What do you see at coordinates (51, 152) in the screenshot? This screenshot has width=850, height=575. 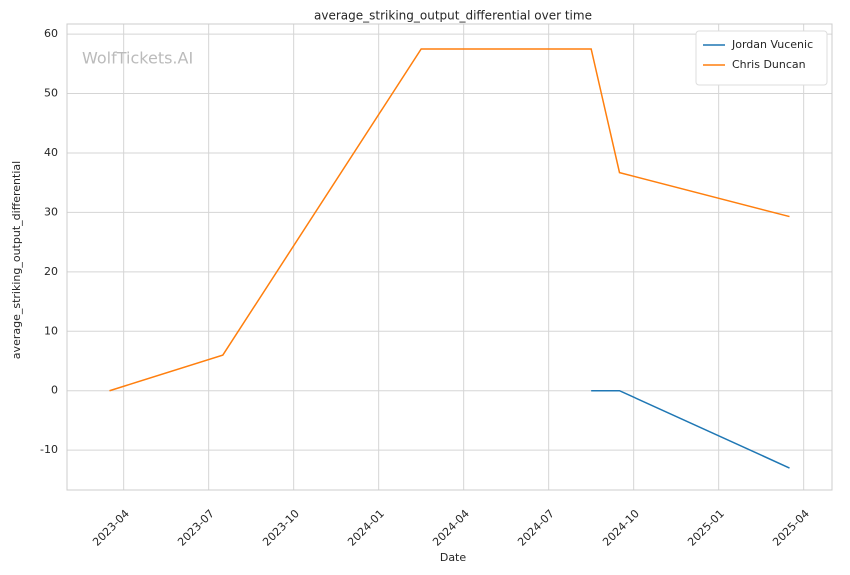 I see `y-tick-label: 40` at bounding box center [51, 152].